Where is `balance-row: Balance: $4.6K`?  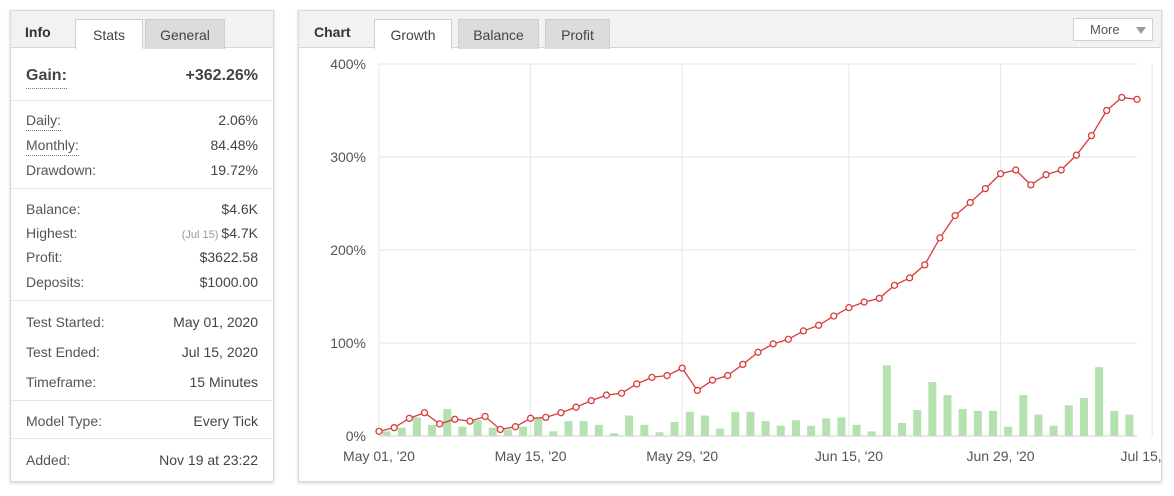 balance-row: Balance: $4.6K is located at coordinates (142, 209).